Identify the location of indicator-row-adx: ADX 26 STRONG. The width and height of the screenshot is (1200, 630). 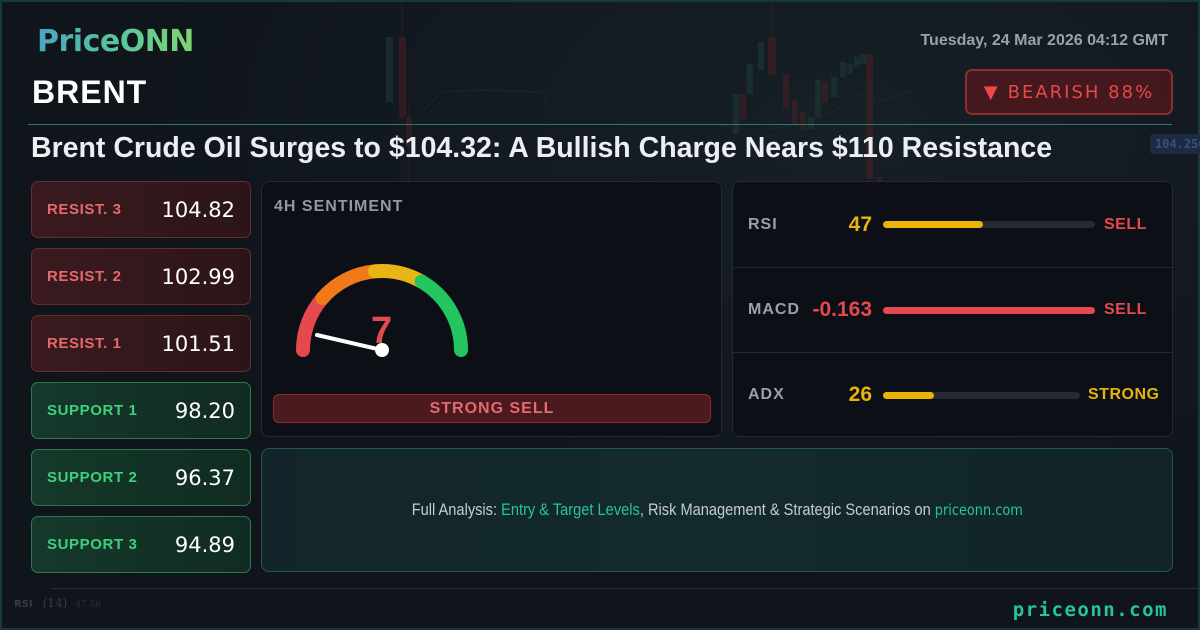
(952, 394).